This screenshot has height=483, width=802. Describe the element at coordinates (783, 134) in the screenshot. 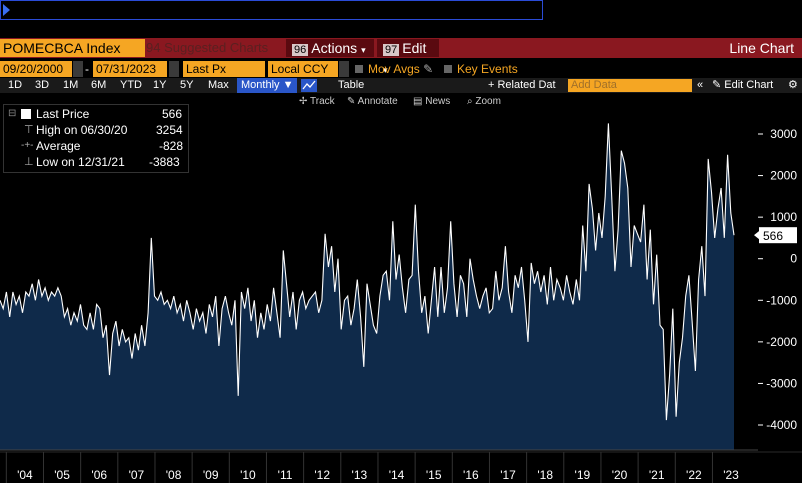

I see `y-tick-label: 3000` at that location.